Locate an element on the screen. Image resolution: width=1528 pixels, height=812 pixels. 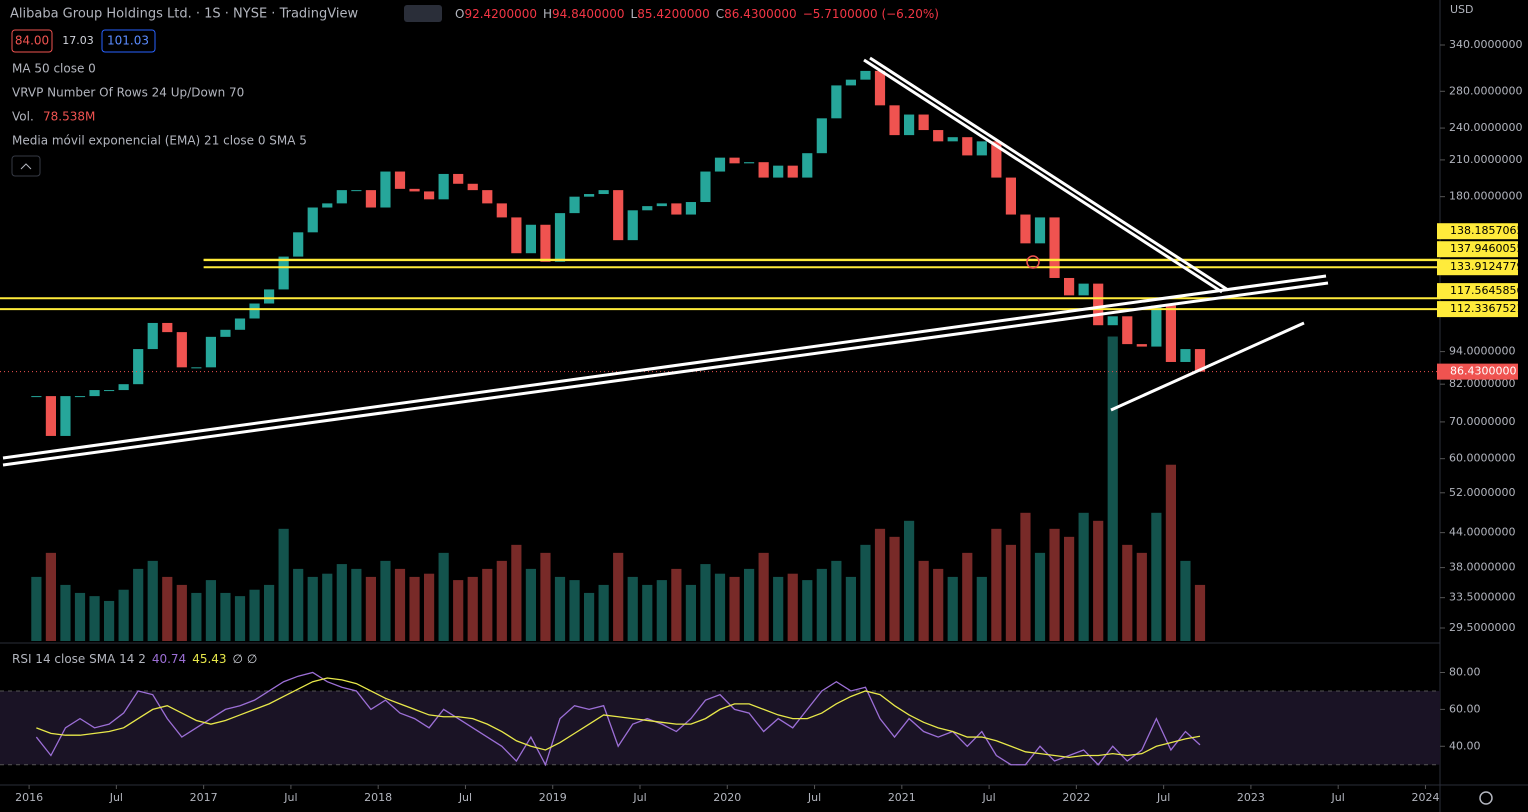
x-tick-label: 2019 is located at coordinates (553, 797).